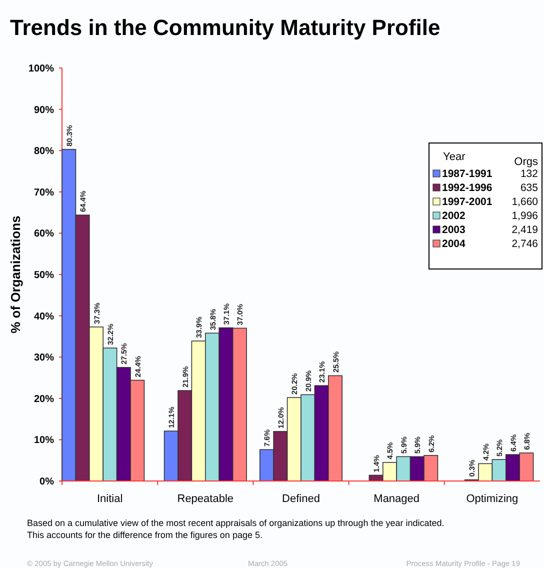  I want to click on annotation: 635, so click(529, 188).